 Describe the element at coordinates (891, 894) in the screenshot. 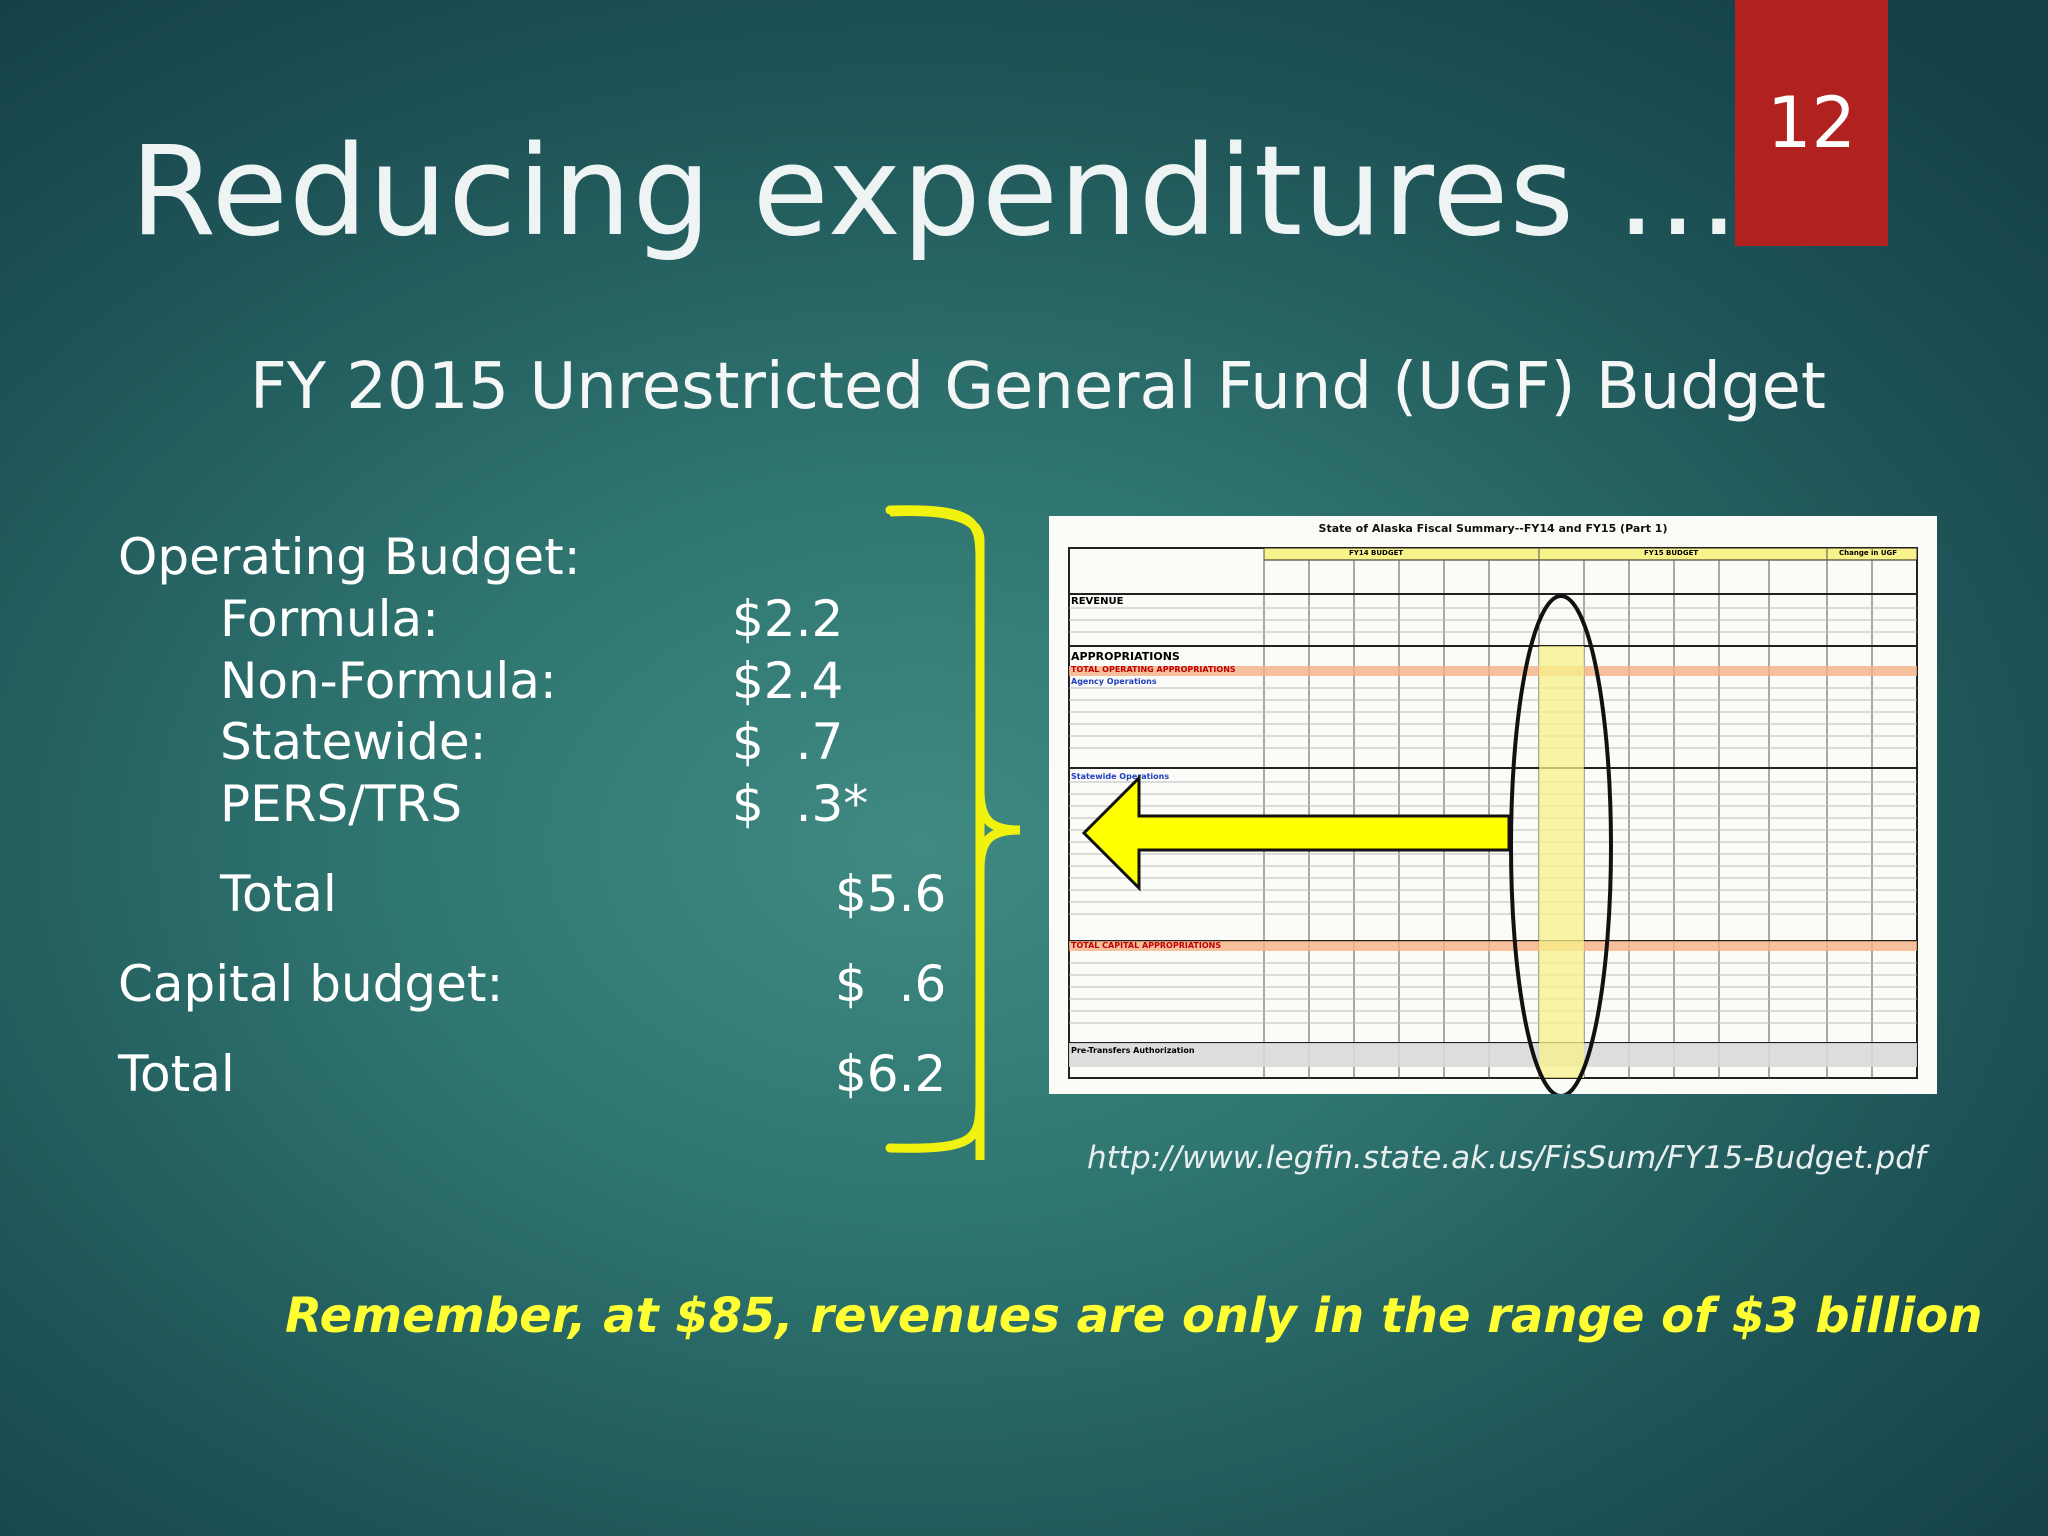

I see `operating-total-value: $5.6` at that location.